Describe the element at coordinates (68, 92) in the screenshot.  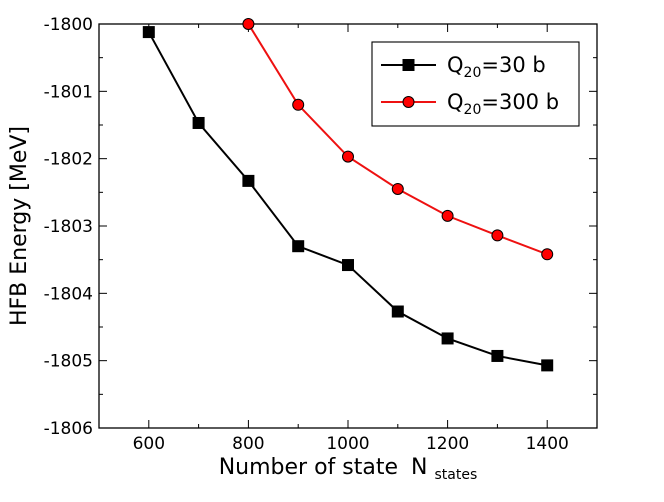
I see `y-tick-label: -1801` at that location.